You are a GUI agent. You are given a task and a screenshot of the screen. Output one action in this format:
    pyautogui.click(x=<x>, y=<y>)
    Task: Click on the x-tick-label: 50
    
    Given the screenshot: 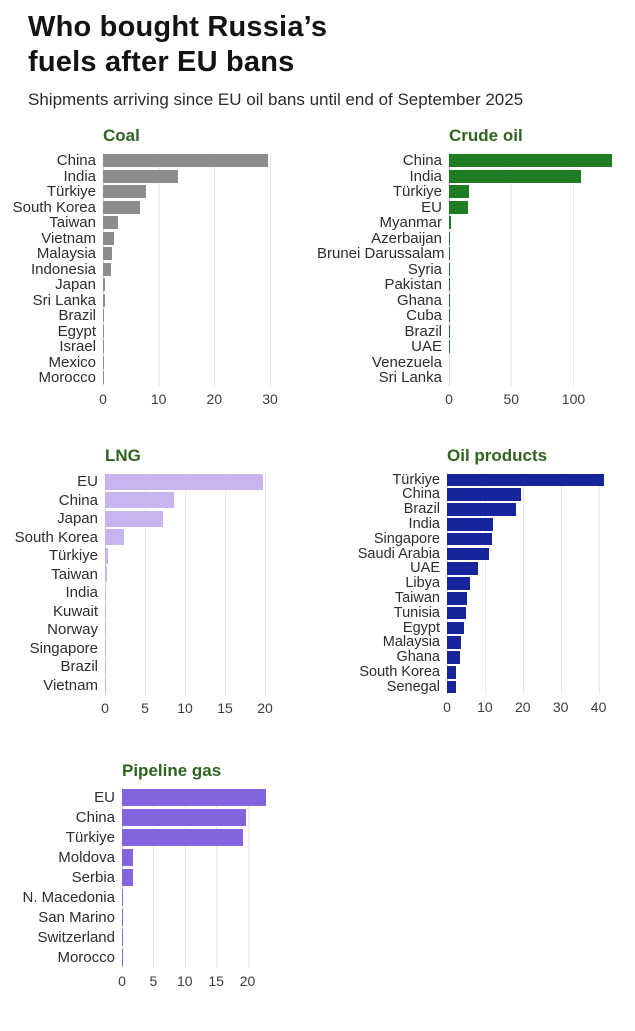 What is the action you would take?
    pyautogui.click(x=511, y=398)
    